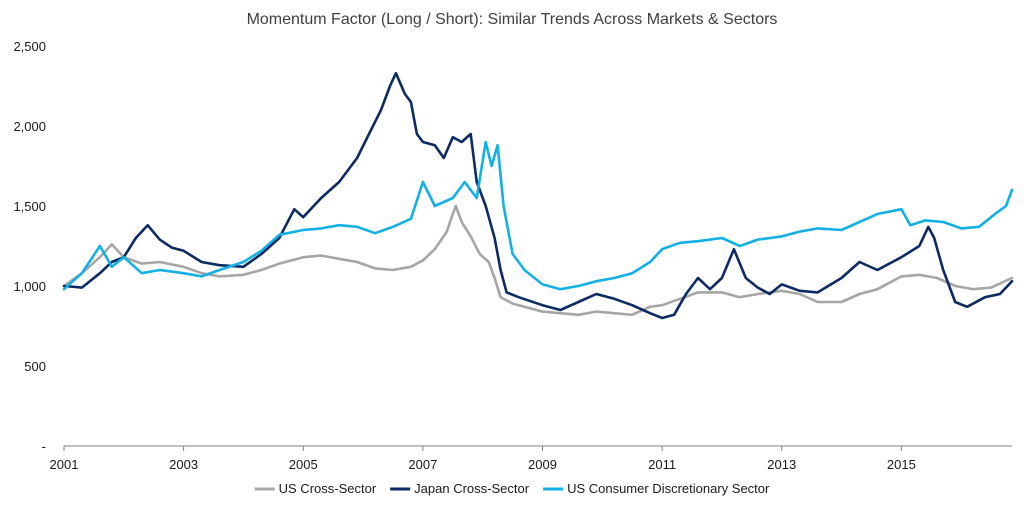 The image size is (1024, 512). What do you see at coordinates (542, 464) in the screenshot?
I see `x-tick-label: 2009` at bounding box center [542, 464].